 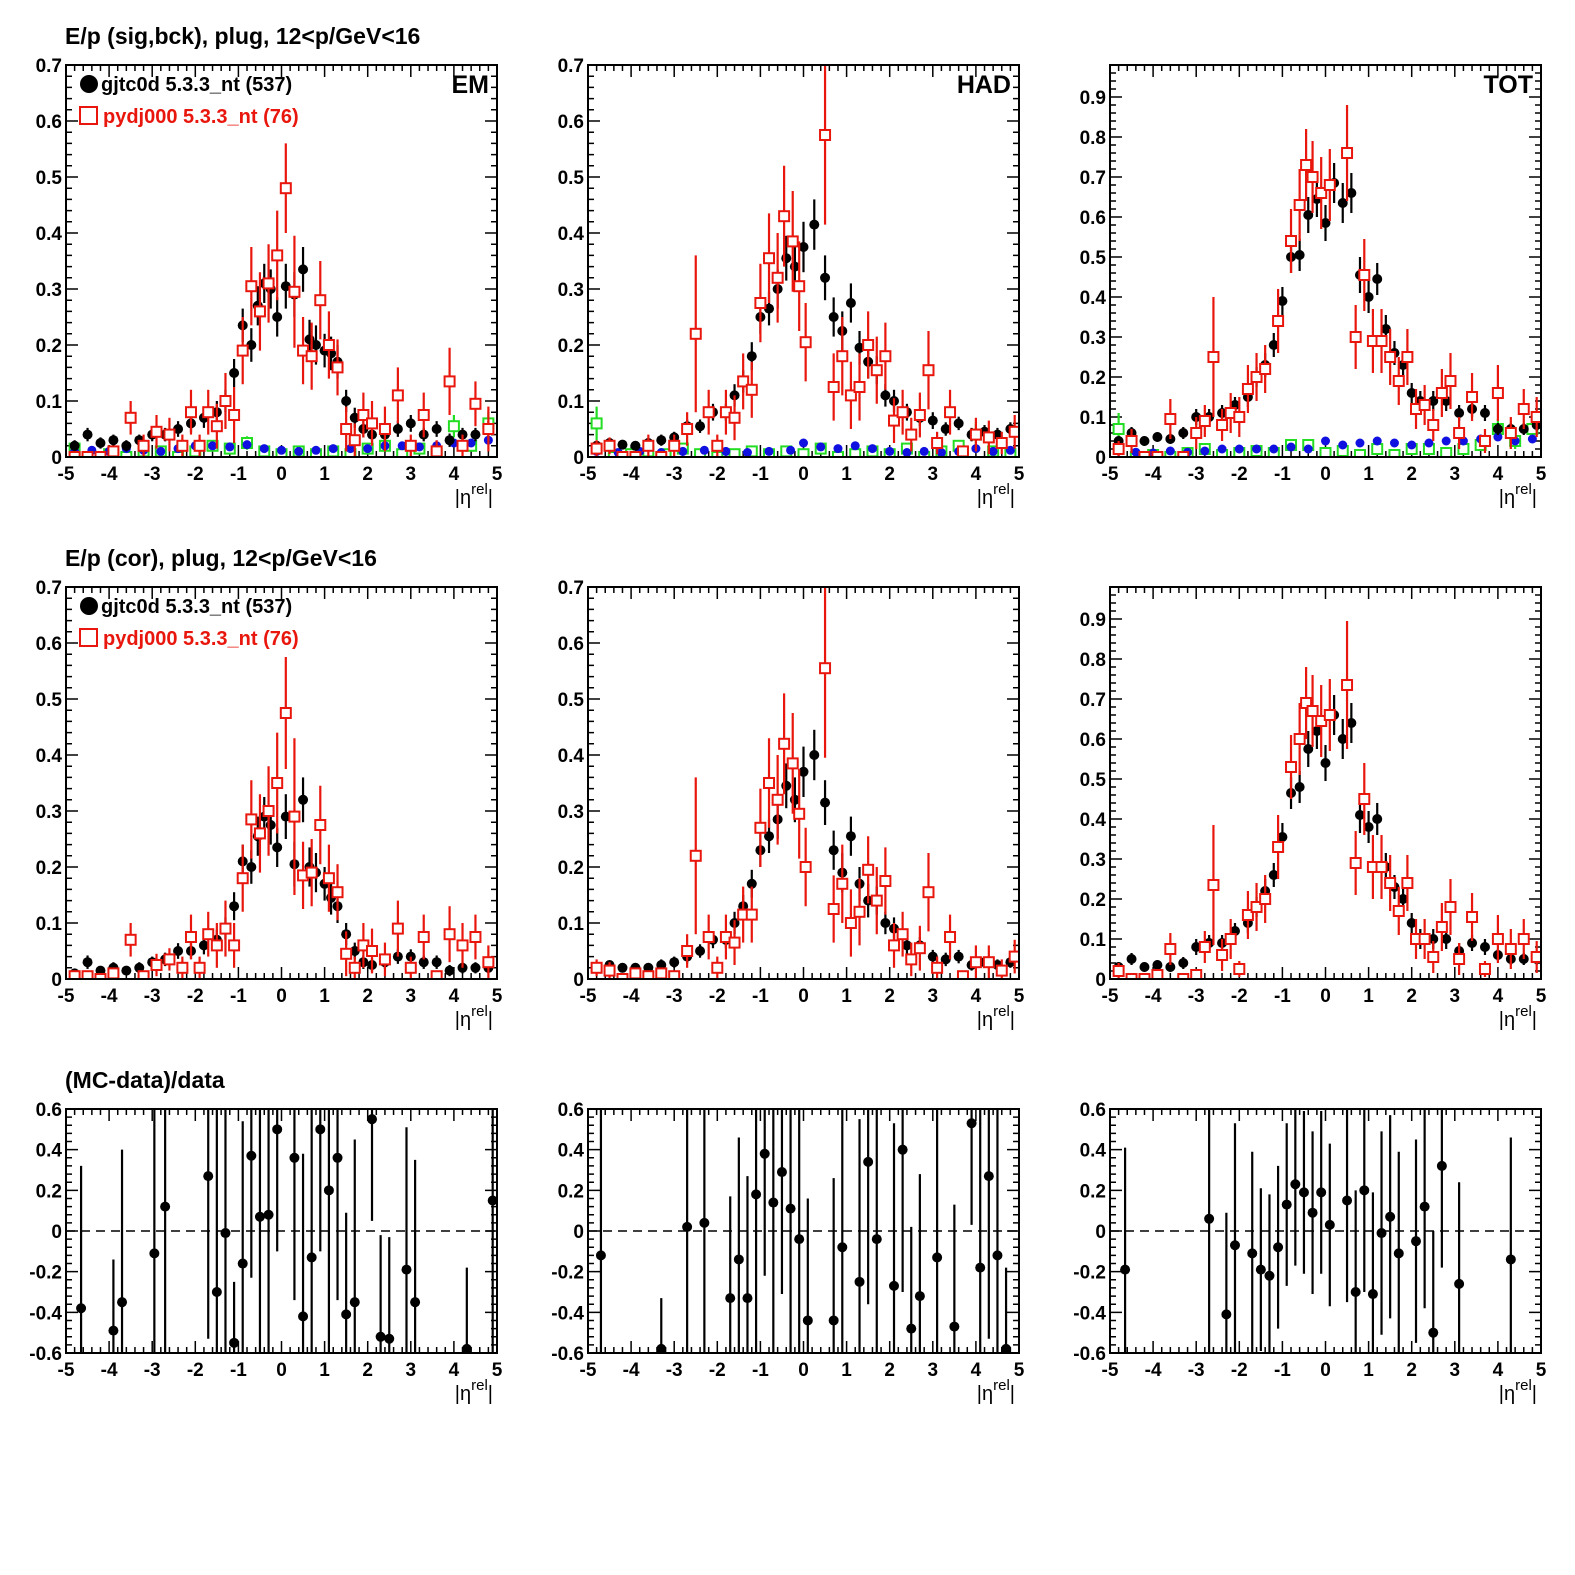 What do you see at coordinates (1153, 474) in the screenshot?
I see `x-tick-label: -4` at bounding box center [1153, 474].